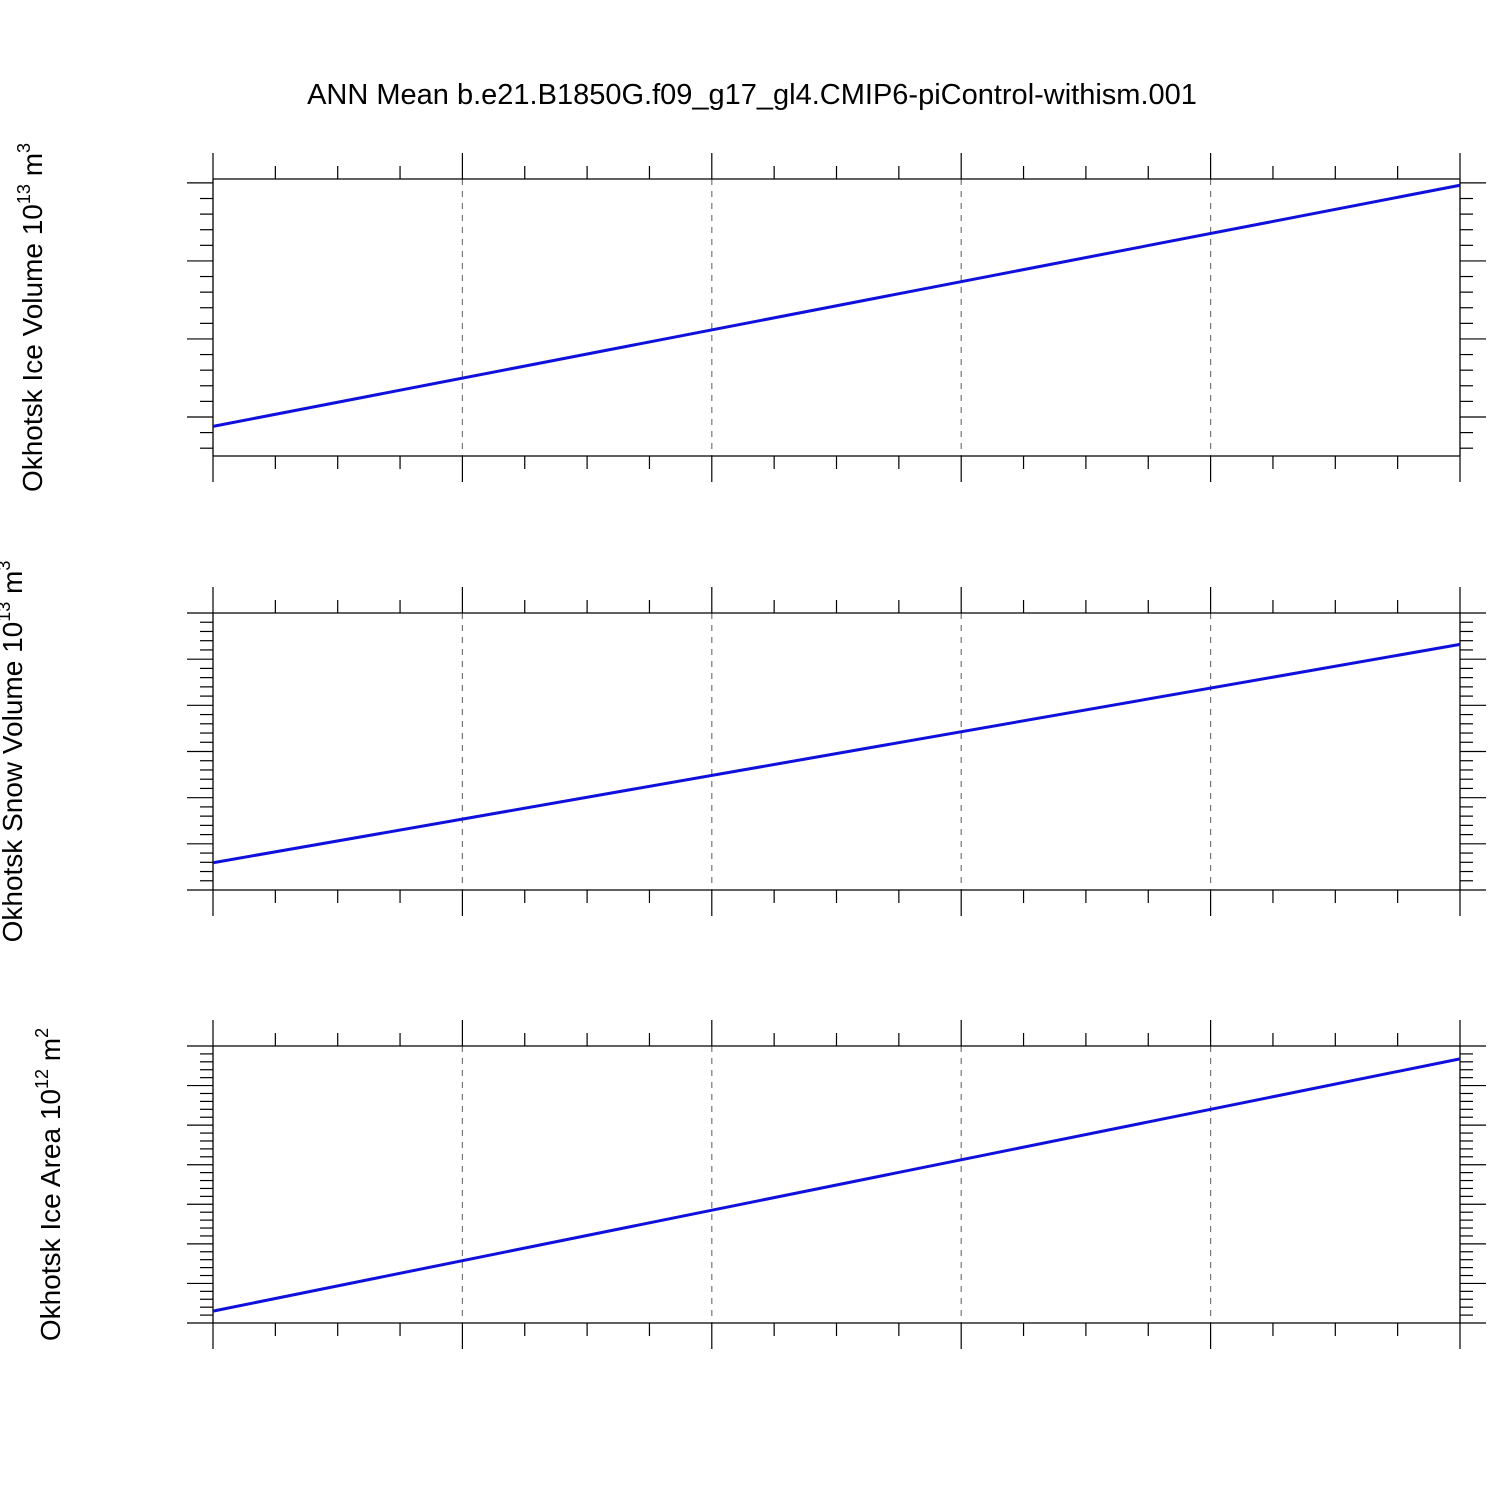 Image resolution: width=1500 pixels, height=1500 pixels. What do you see at coordinates (32, 348) in the screenshot?
I see `y-axis-title-text: Okhotsk Ice Volume 10` at bounding box center [32, 348].